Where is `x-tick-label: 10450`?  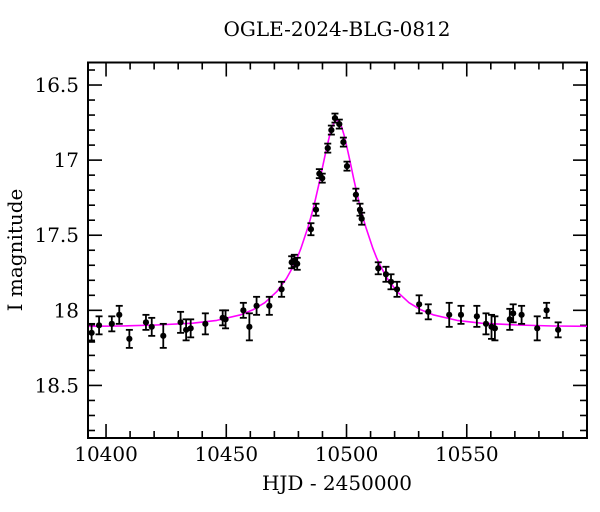
x-tick-label: 10450 is located at coordinates (226, 454).